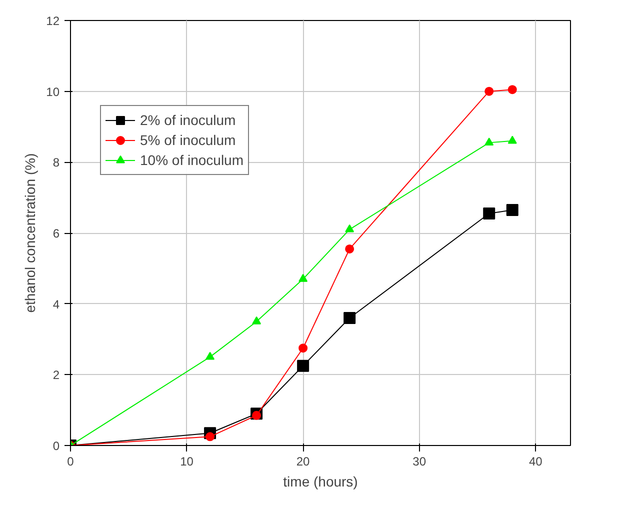  Describe the element at coordinates (320, 482) in the screenshot. I see `x-axis-title: time (hours)` at that location.